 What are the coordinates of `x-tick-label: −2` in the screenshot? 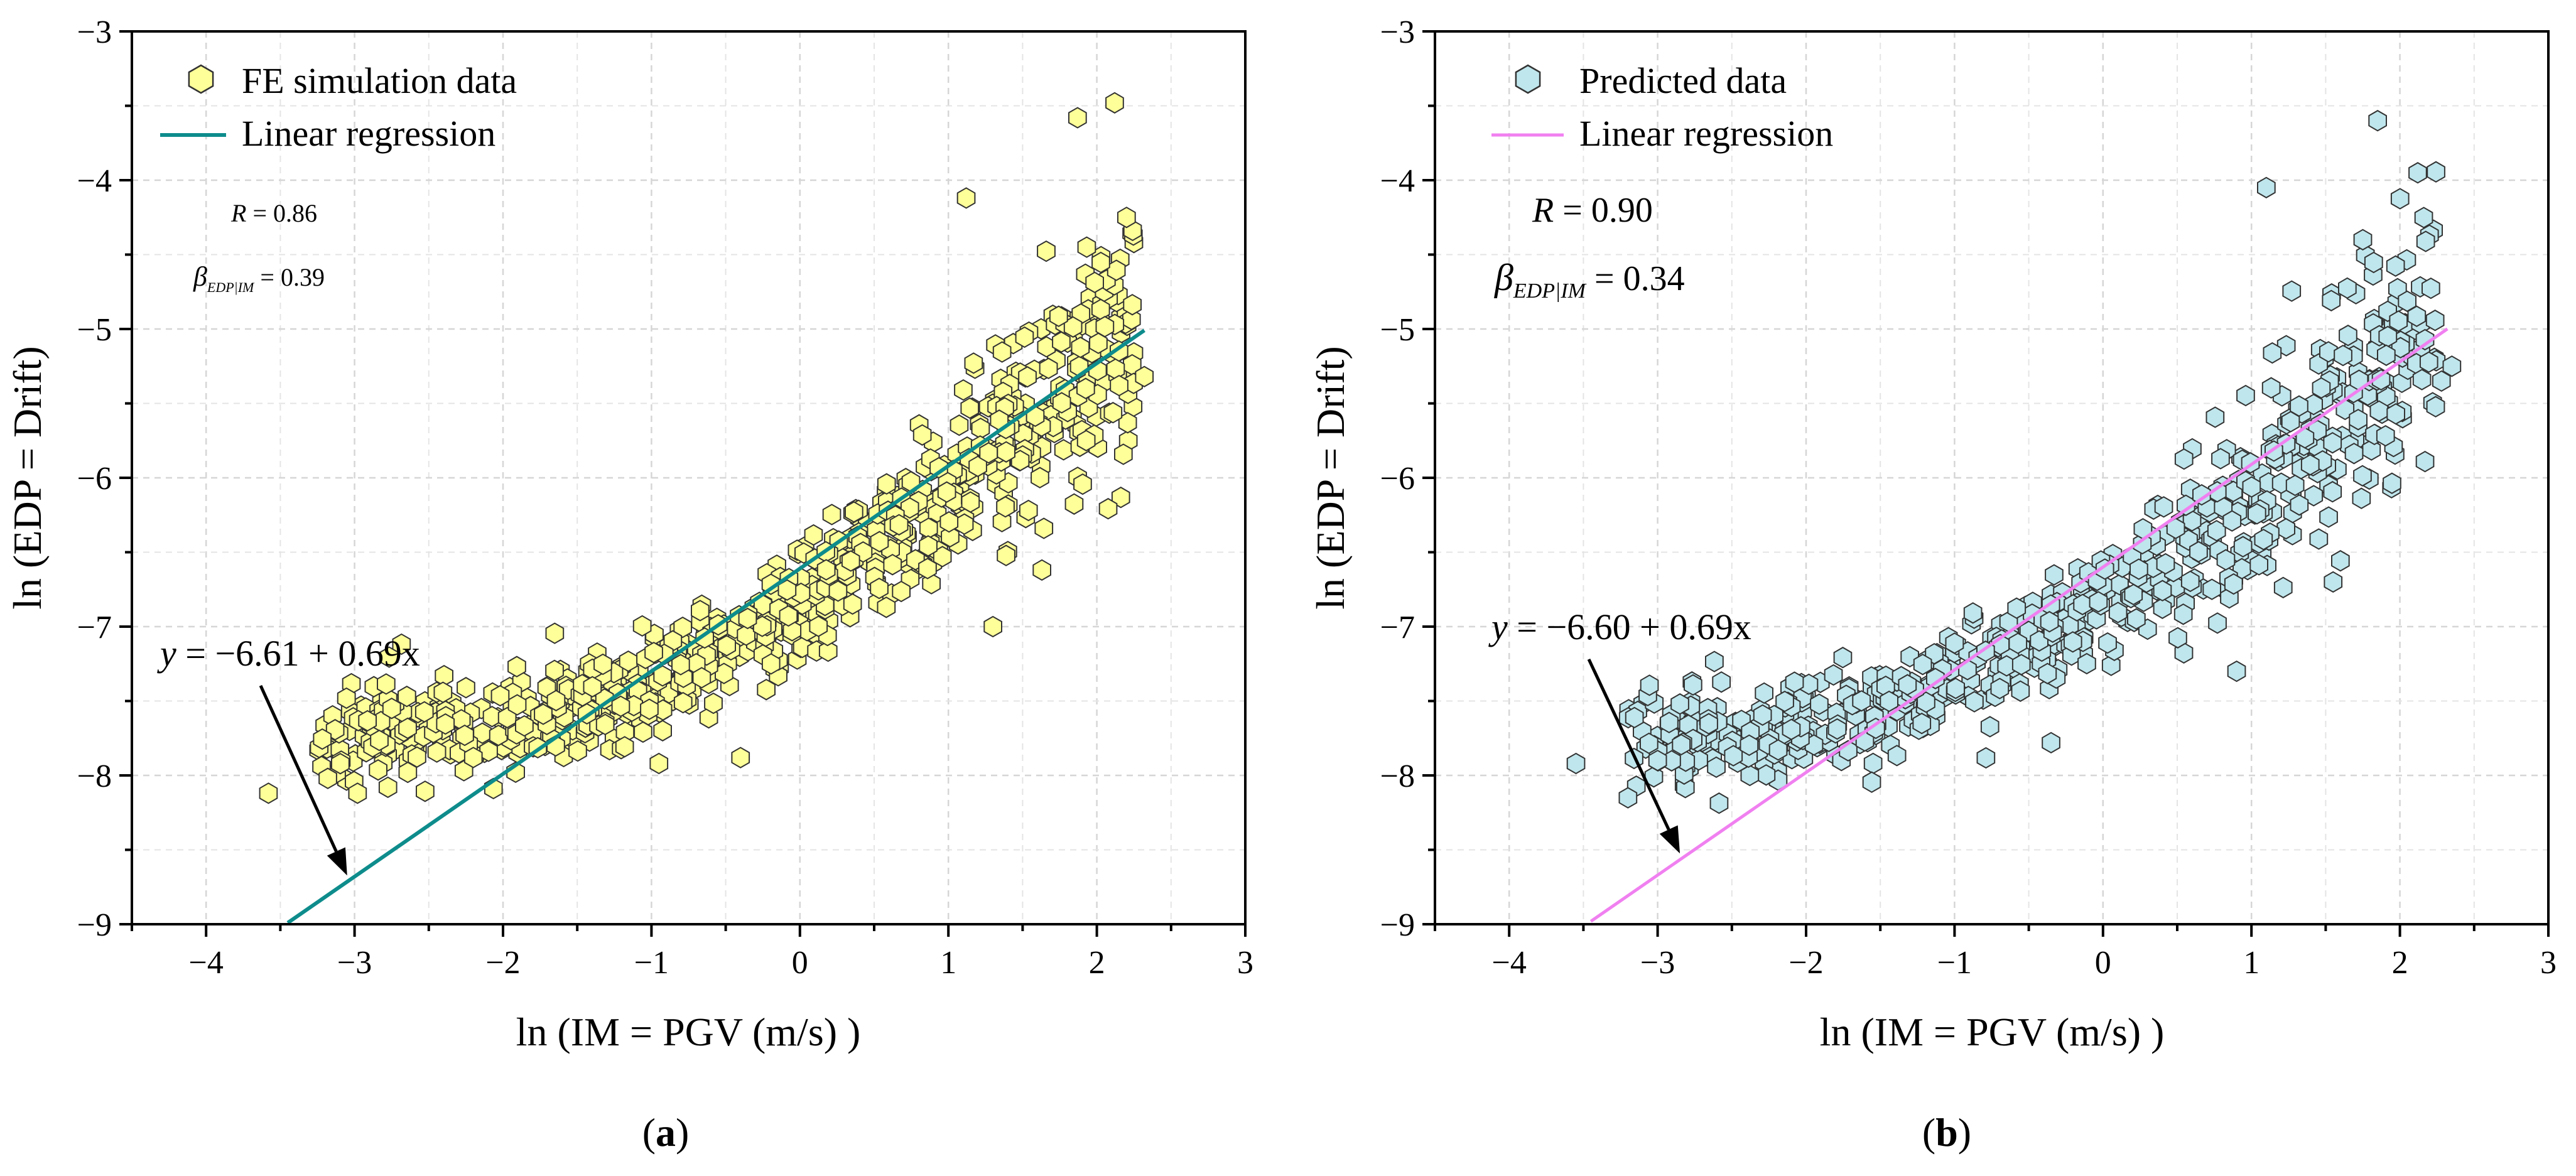 It's located at (502, 963).